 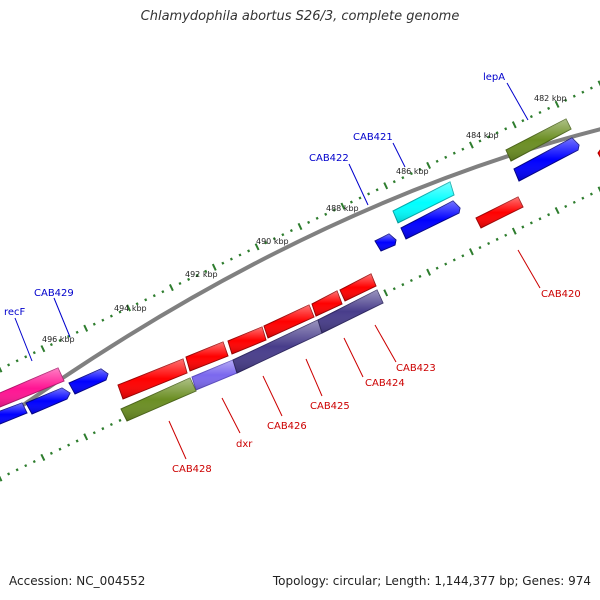 What do you see at coordinates (77, 581) in the screenshot?
I see `accession-text: Accession: NC_004552` at bounding box center [77, 581].